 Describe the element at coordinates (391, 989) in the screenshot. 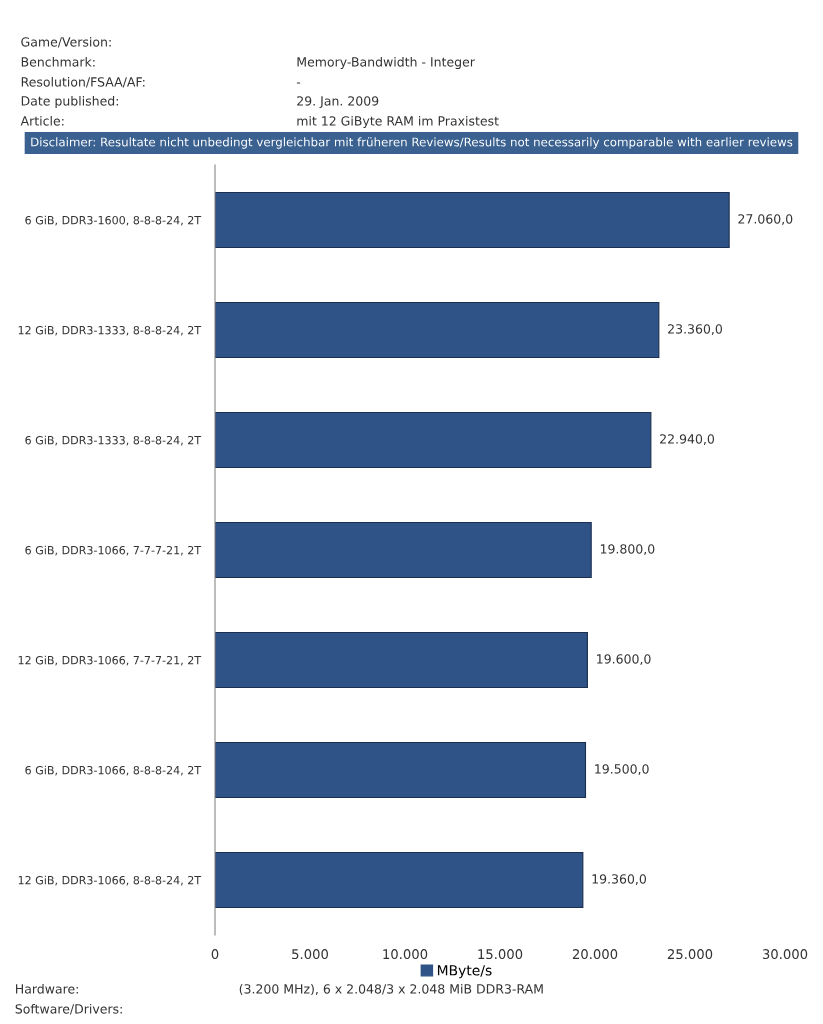

I see `text: (3.200 MHz), 6 x 2.048/3 x 2.048 MiB DDR3-RAM` at that location.